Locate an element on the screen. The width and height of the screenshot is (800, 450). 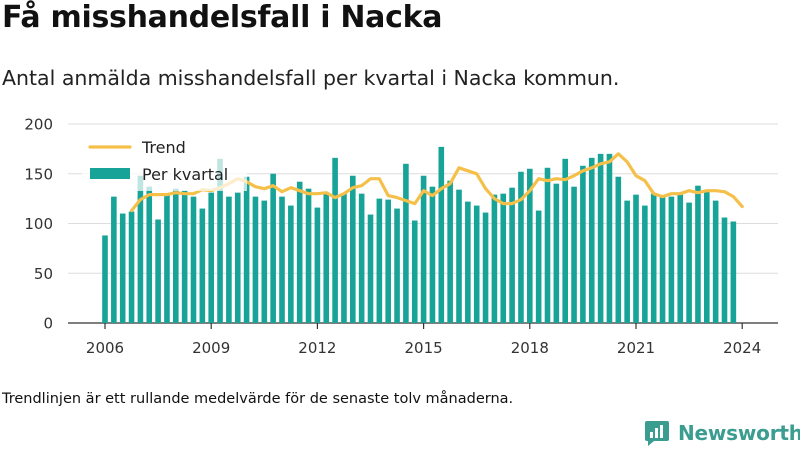
legend: Trend Per kvartal is located at coordinates (164, 162).